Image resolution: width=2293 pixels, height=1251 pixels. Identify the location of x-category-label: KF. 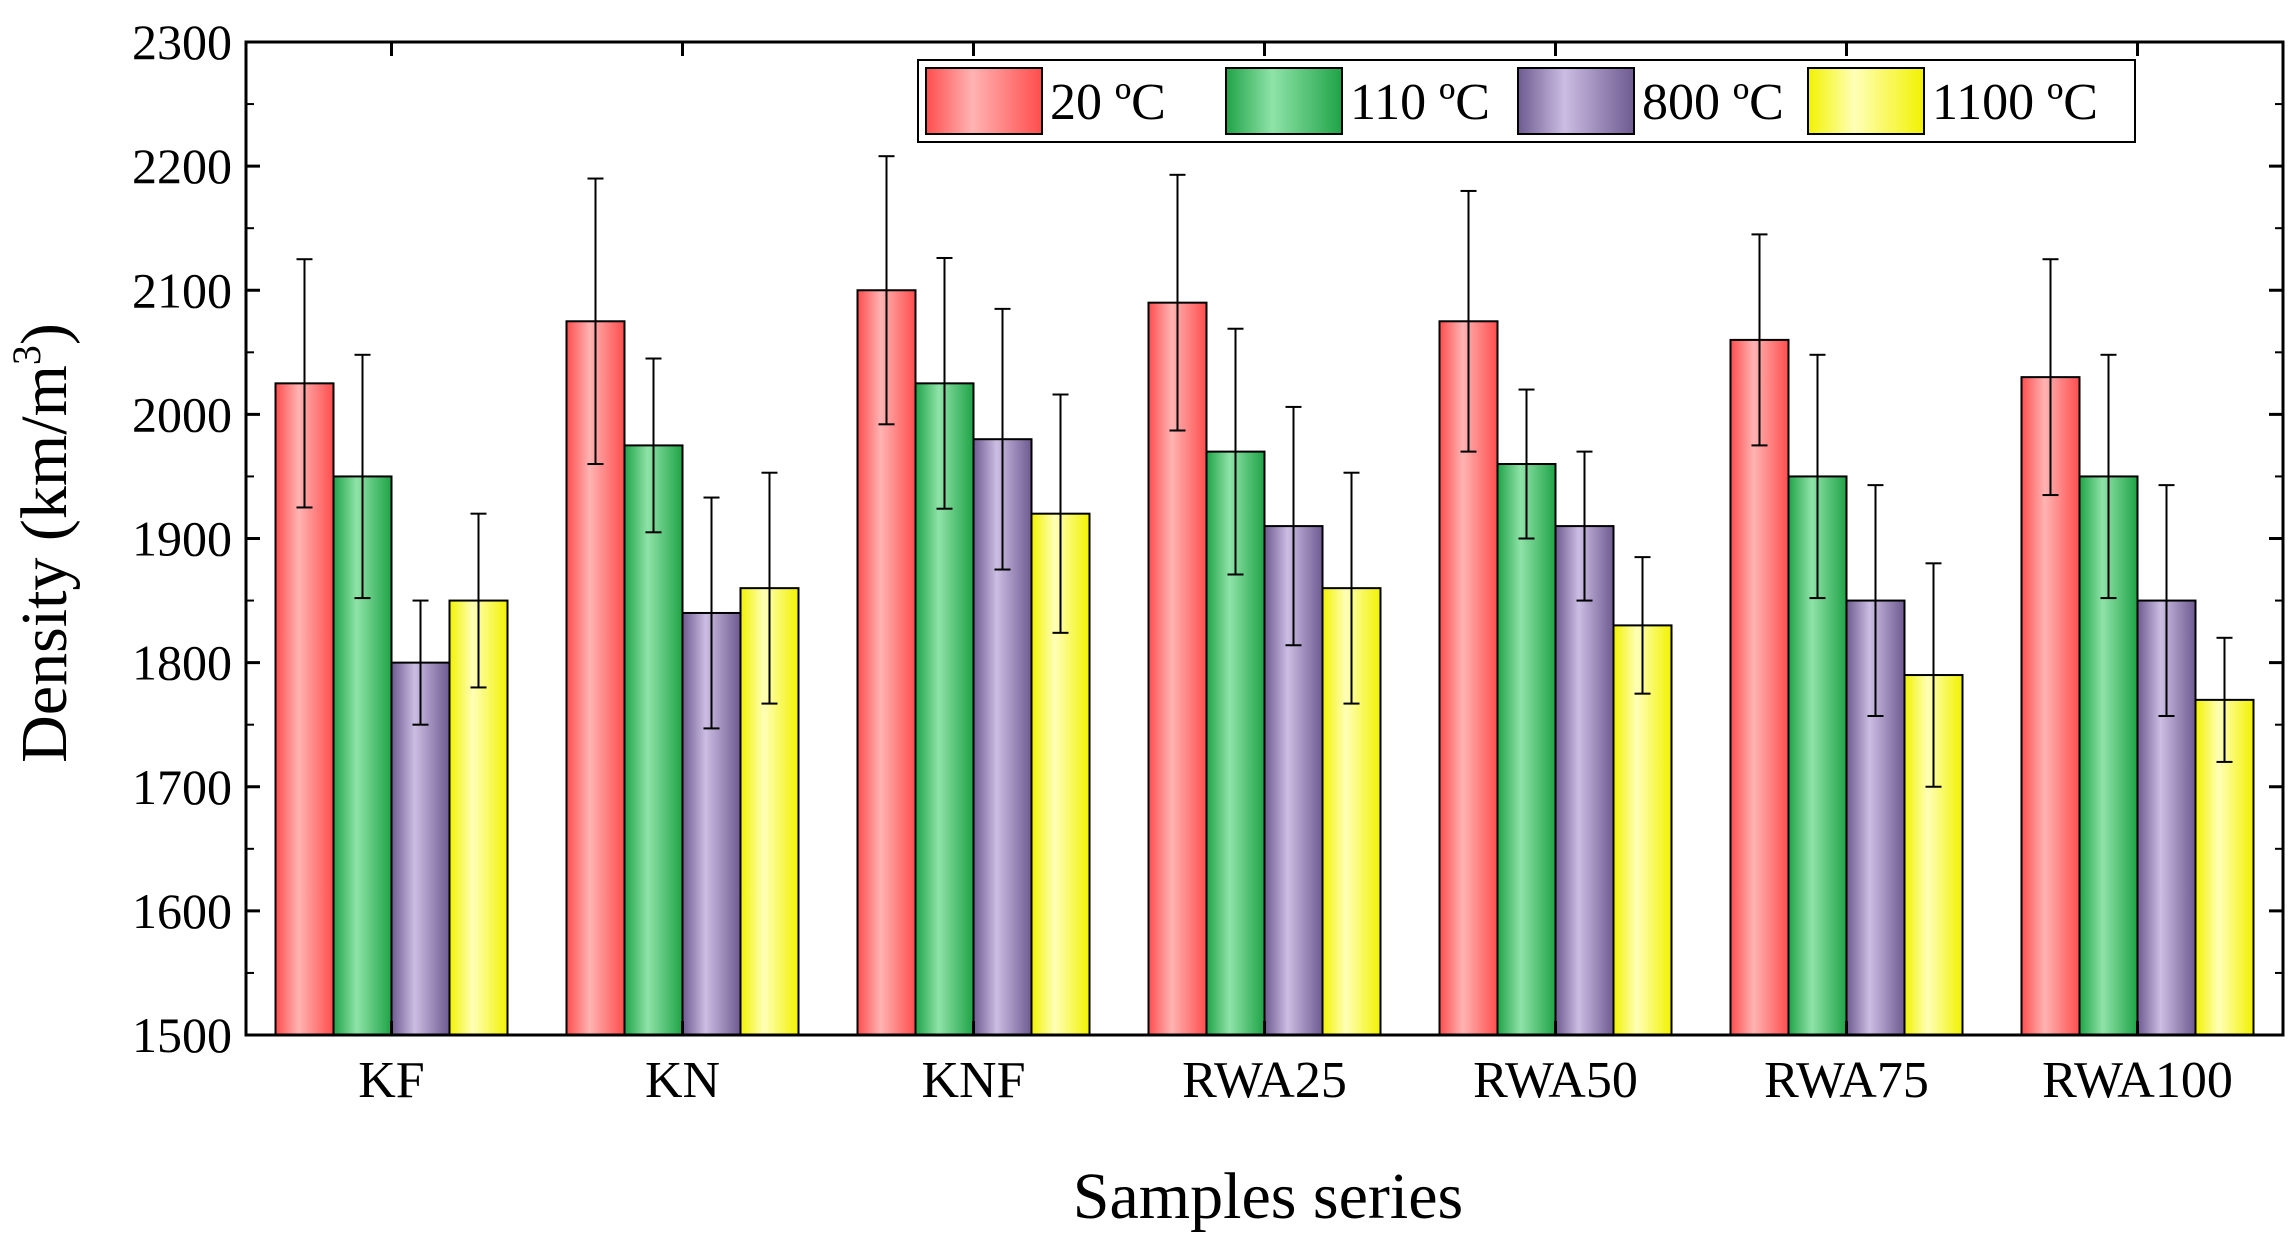
(391, 1080).